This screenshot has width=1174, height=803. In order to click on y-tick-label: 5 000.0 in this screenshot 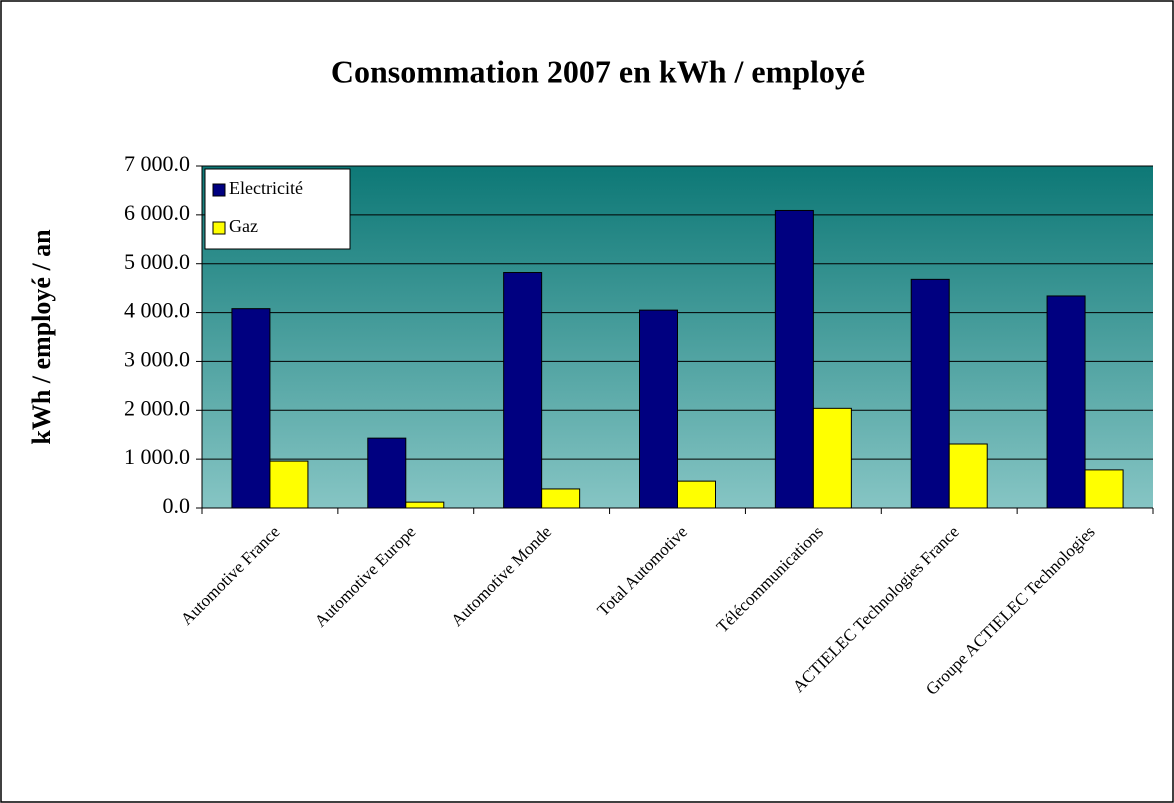, I will do `click(157, 261)`.